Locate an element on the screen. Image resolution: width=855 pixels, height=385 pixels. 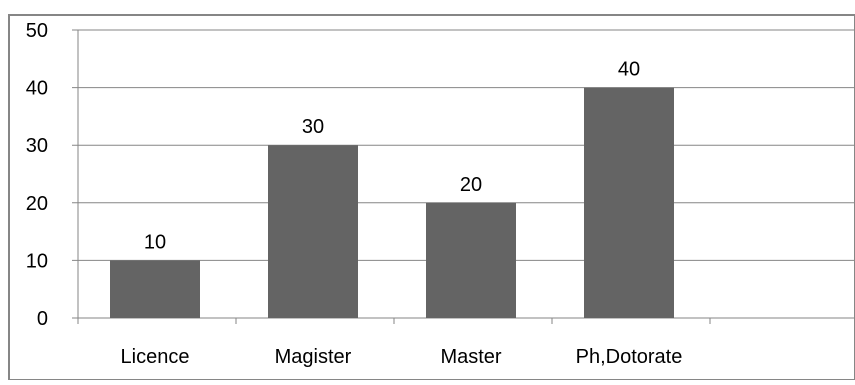
x-tick-label: Master is located at coordinates (470, 357).